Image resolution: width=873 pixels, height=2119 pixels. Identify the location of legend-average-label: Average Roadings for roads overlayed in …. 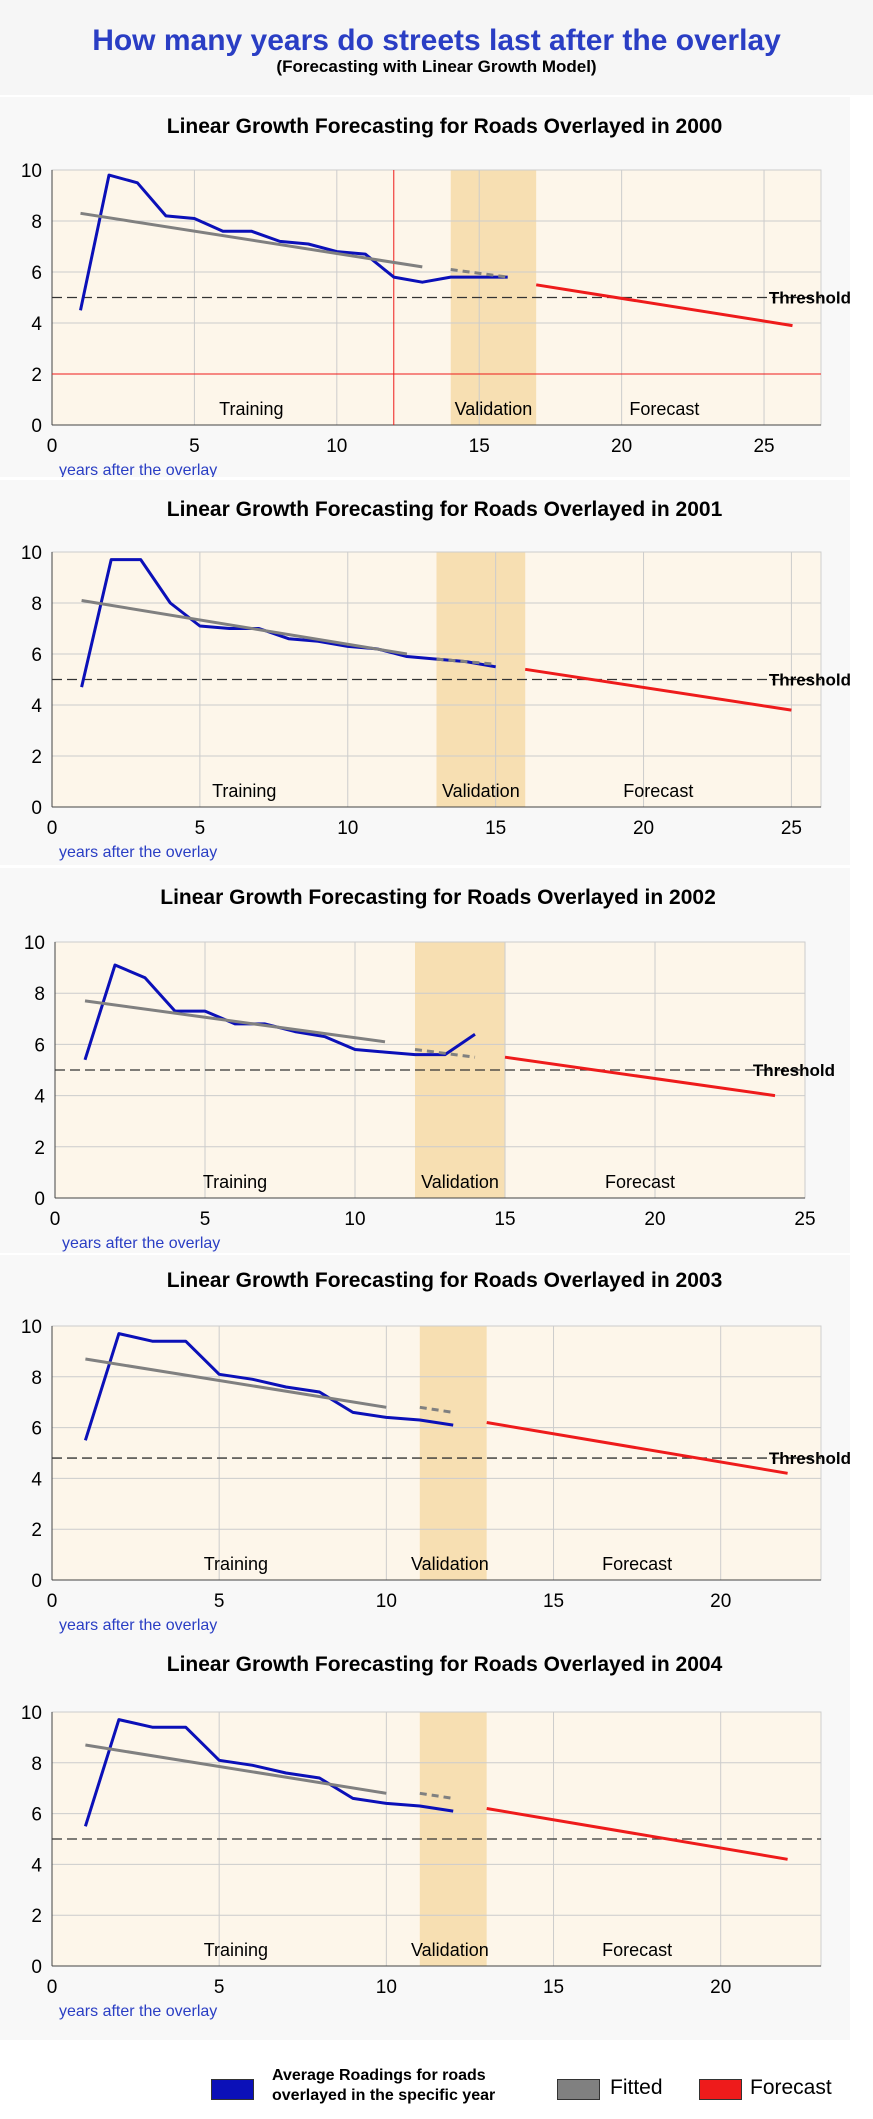
(383, 2086).